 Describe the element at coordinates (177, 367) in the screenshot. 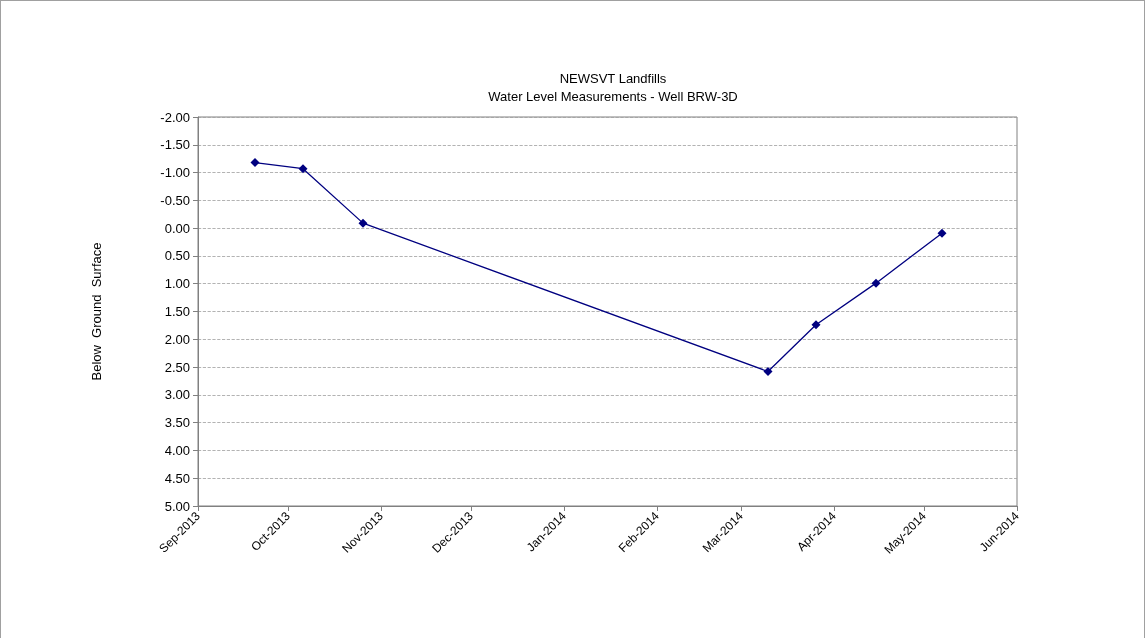

I see `y-tick-label: 2.50` at that location.